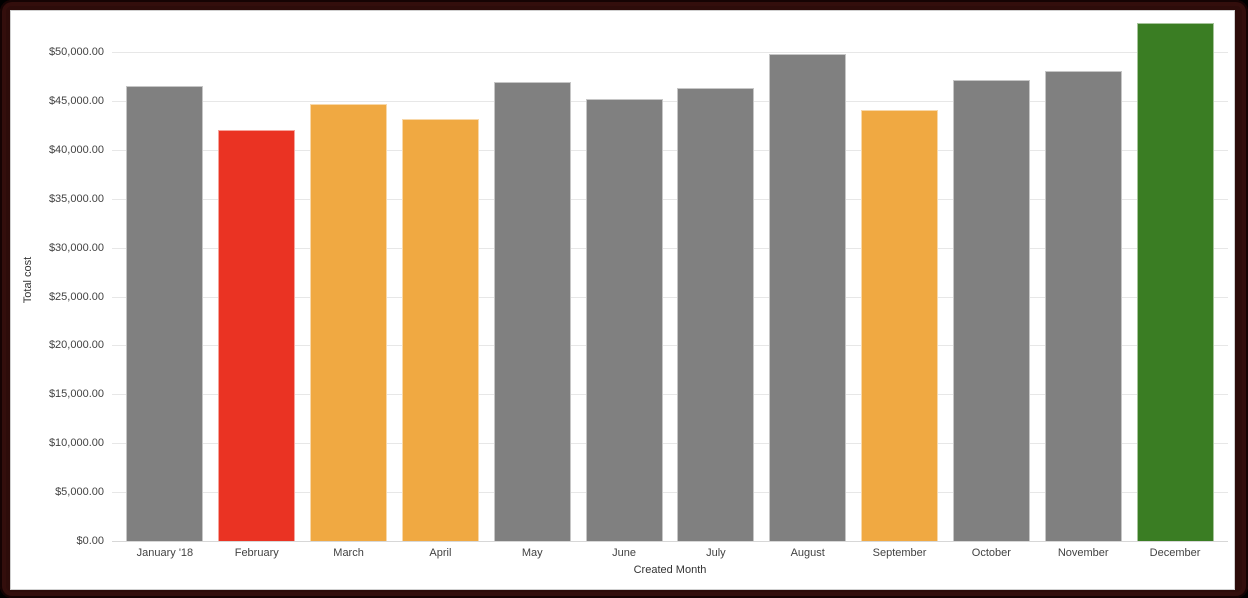 This screenshot has width=1248, height=598. Describe the element at coordinates (670, 297) in the screenshot. I see `gridline-$25,000.00` at that location.